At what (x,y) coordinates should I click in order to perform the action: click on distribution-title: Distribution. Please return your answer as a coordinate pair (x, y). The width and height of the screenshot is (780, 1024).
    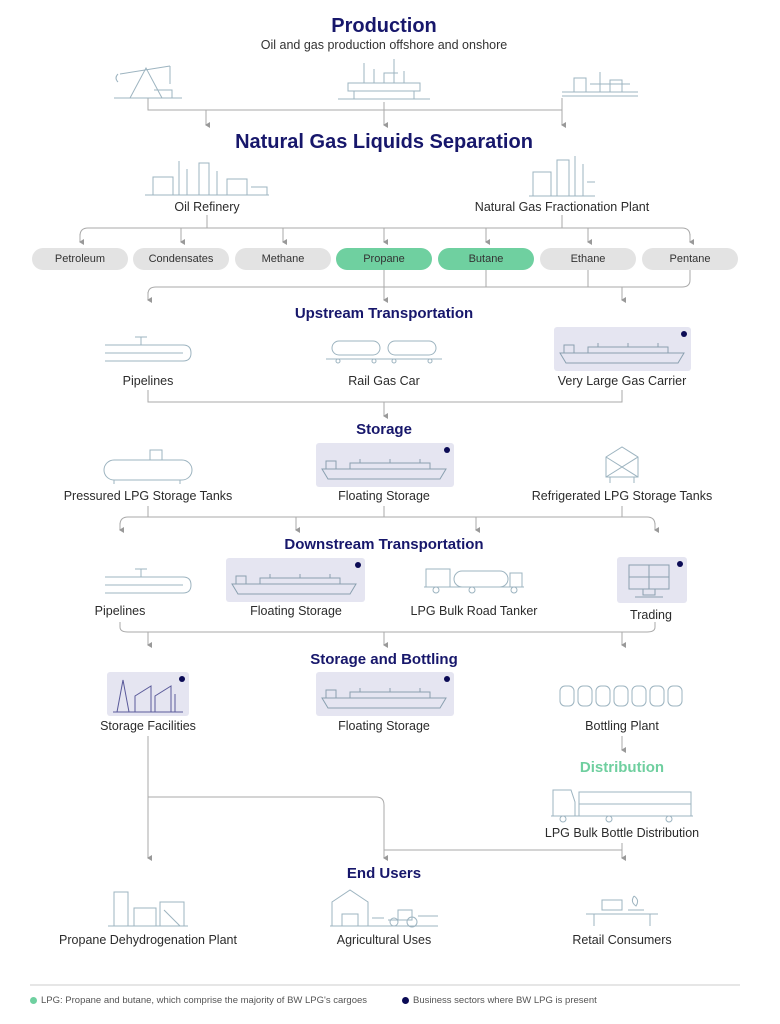
    Looking at the image, I should click on (622, 767).